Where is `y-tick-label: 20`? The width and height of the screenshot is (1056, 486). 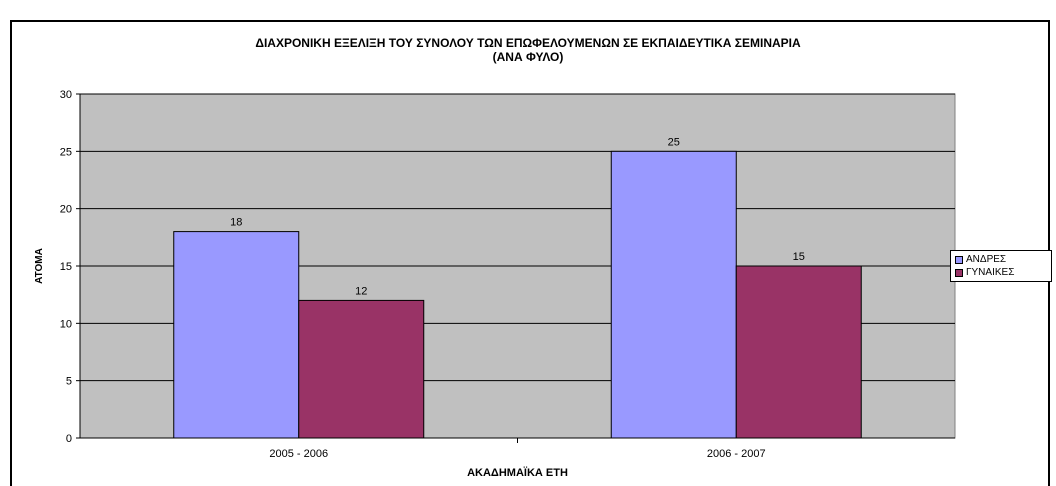 y-tick-label: 20 is located at coordinates (66, 210).